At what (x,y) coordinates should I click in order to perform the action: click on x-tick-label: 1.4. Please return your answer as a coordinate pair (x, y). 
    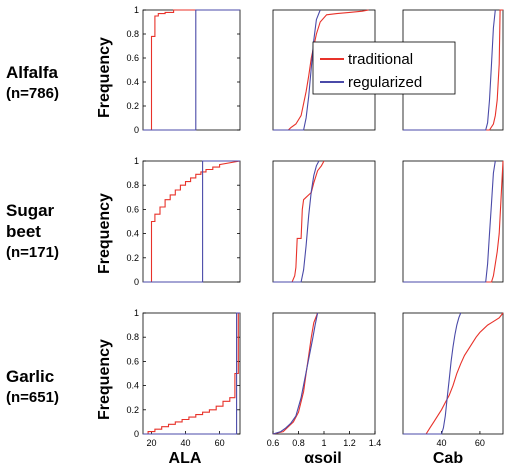
    Looking at the image, I should click on (375, 443).